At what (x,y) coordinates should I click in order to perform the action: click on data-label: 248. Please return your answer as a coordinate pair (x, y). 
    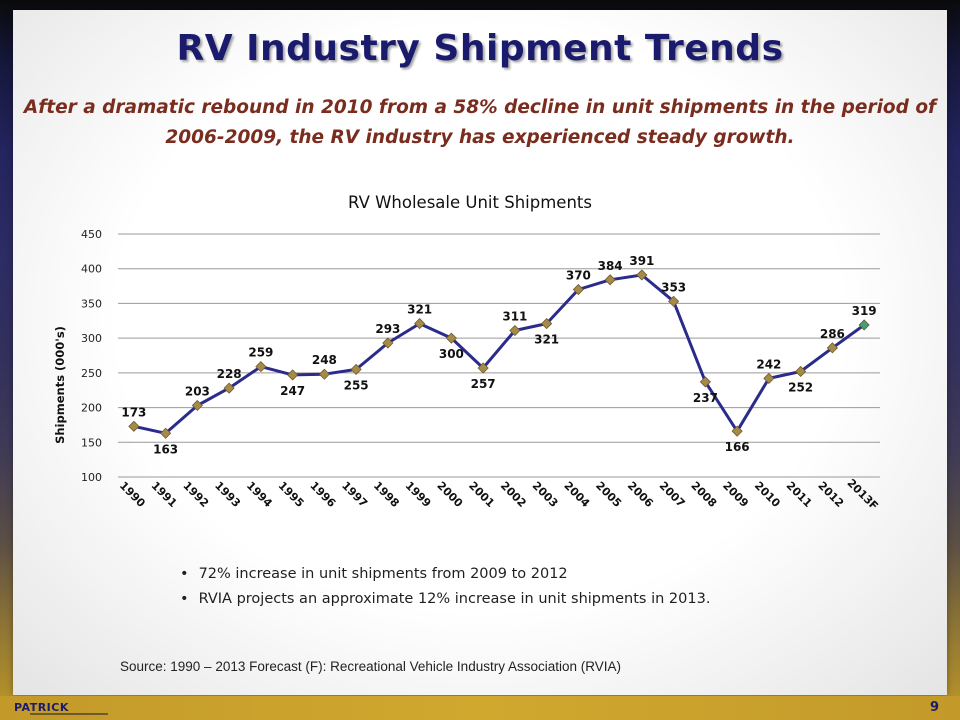
    Looking at the image, I should click on (324, 360).